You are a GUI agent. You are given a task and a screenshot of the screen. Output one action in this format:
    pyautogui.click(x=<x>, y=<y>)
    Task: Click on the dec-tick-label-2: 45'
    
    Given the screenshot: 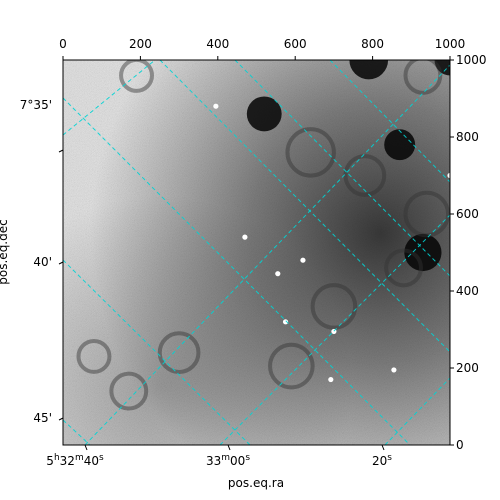 What is the action you would take?
    pyautogui.click(x=42, y=418)
    